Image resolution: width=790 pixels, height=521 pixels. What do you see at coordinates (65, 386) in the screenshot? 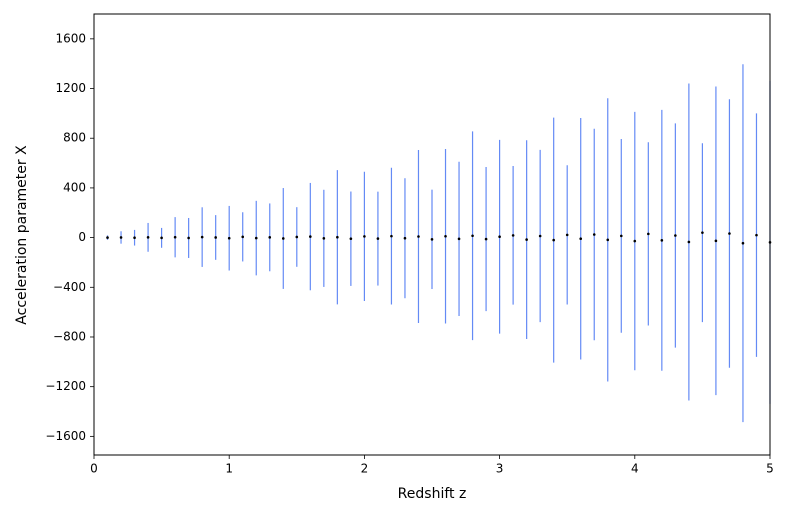
I see `y-tick-label: −1200` at bounding box center [65, 386].